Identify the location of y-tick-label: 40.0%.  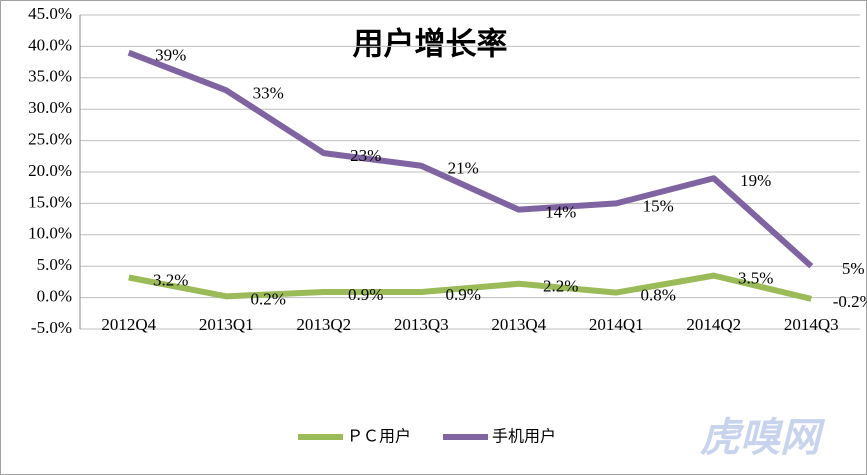
(50, 44).